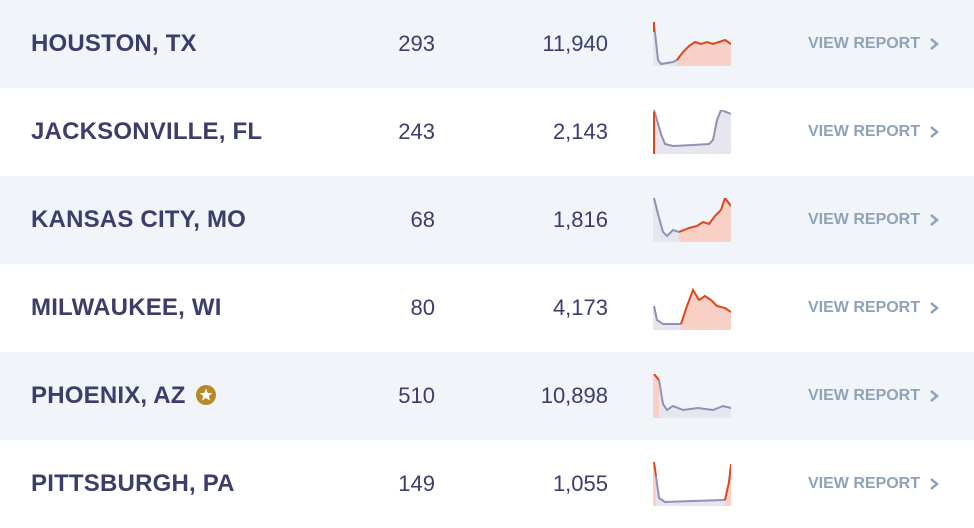  Describe the element at coordinates (422, 219) in the screenshot. I see `count: 68` at that location.